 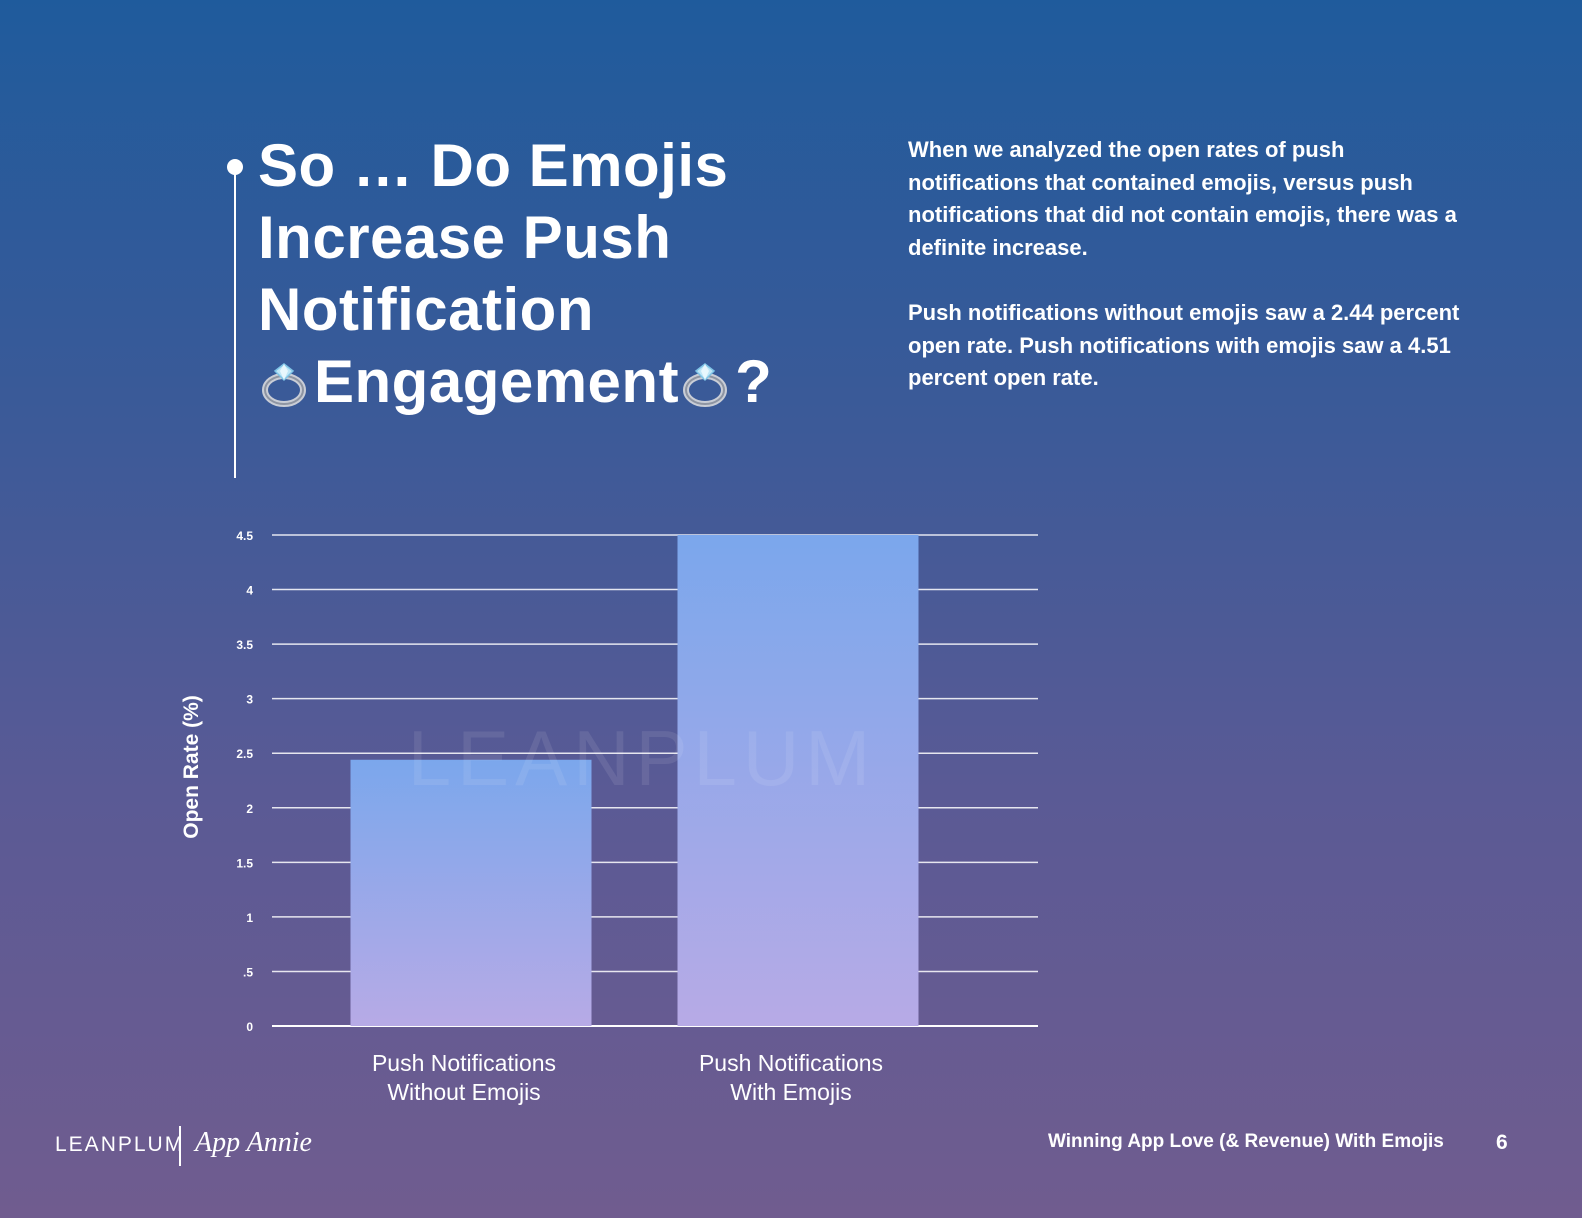 What do you see at coordinates (754, 381) in the screenshot?
I see `title-question-mark: ?` at bounding box center [754, 381].